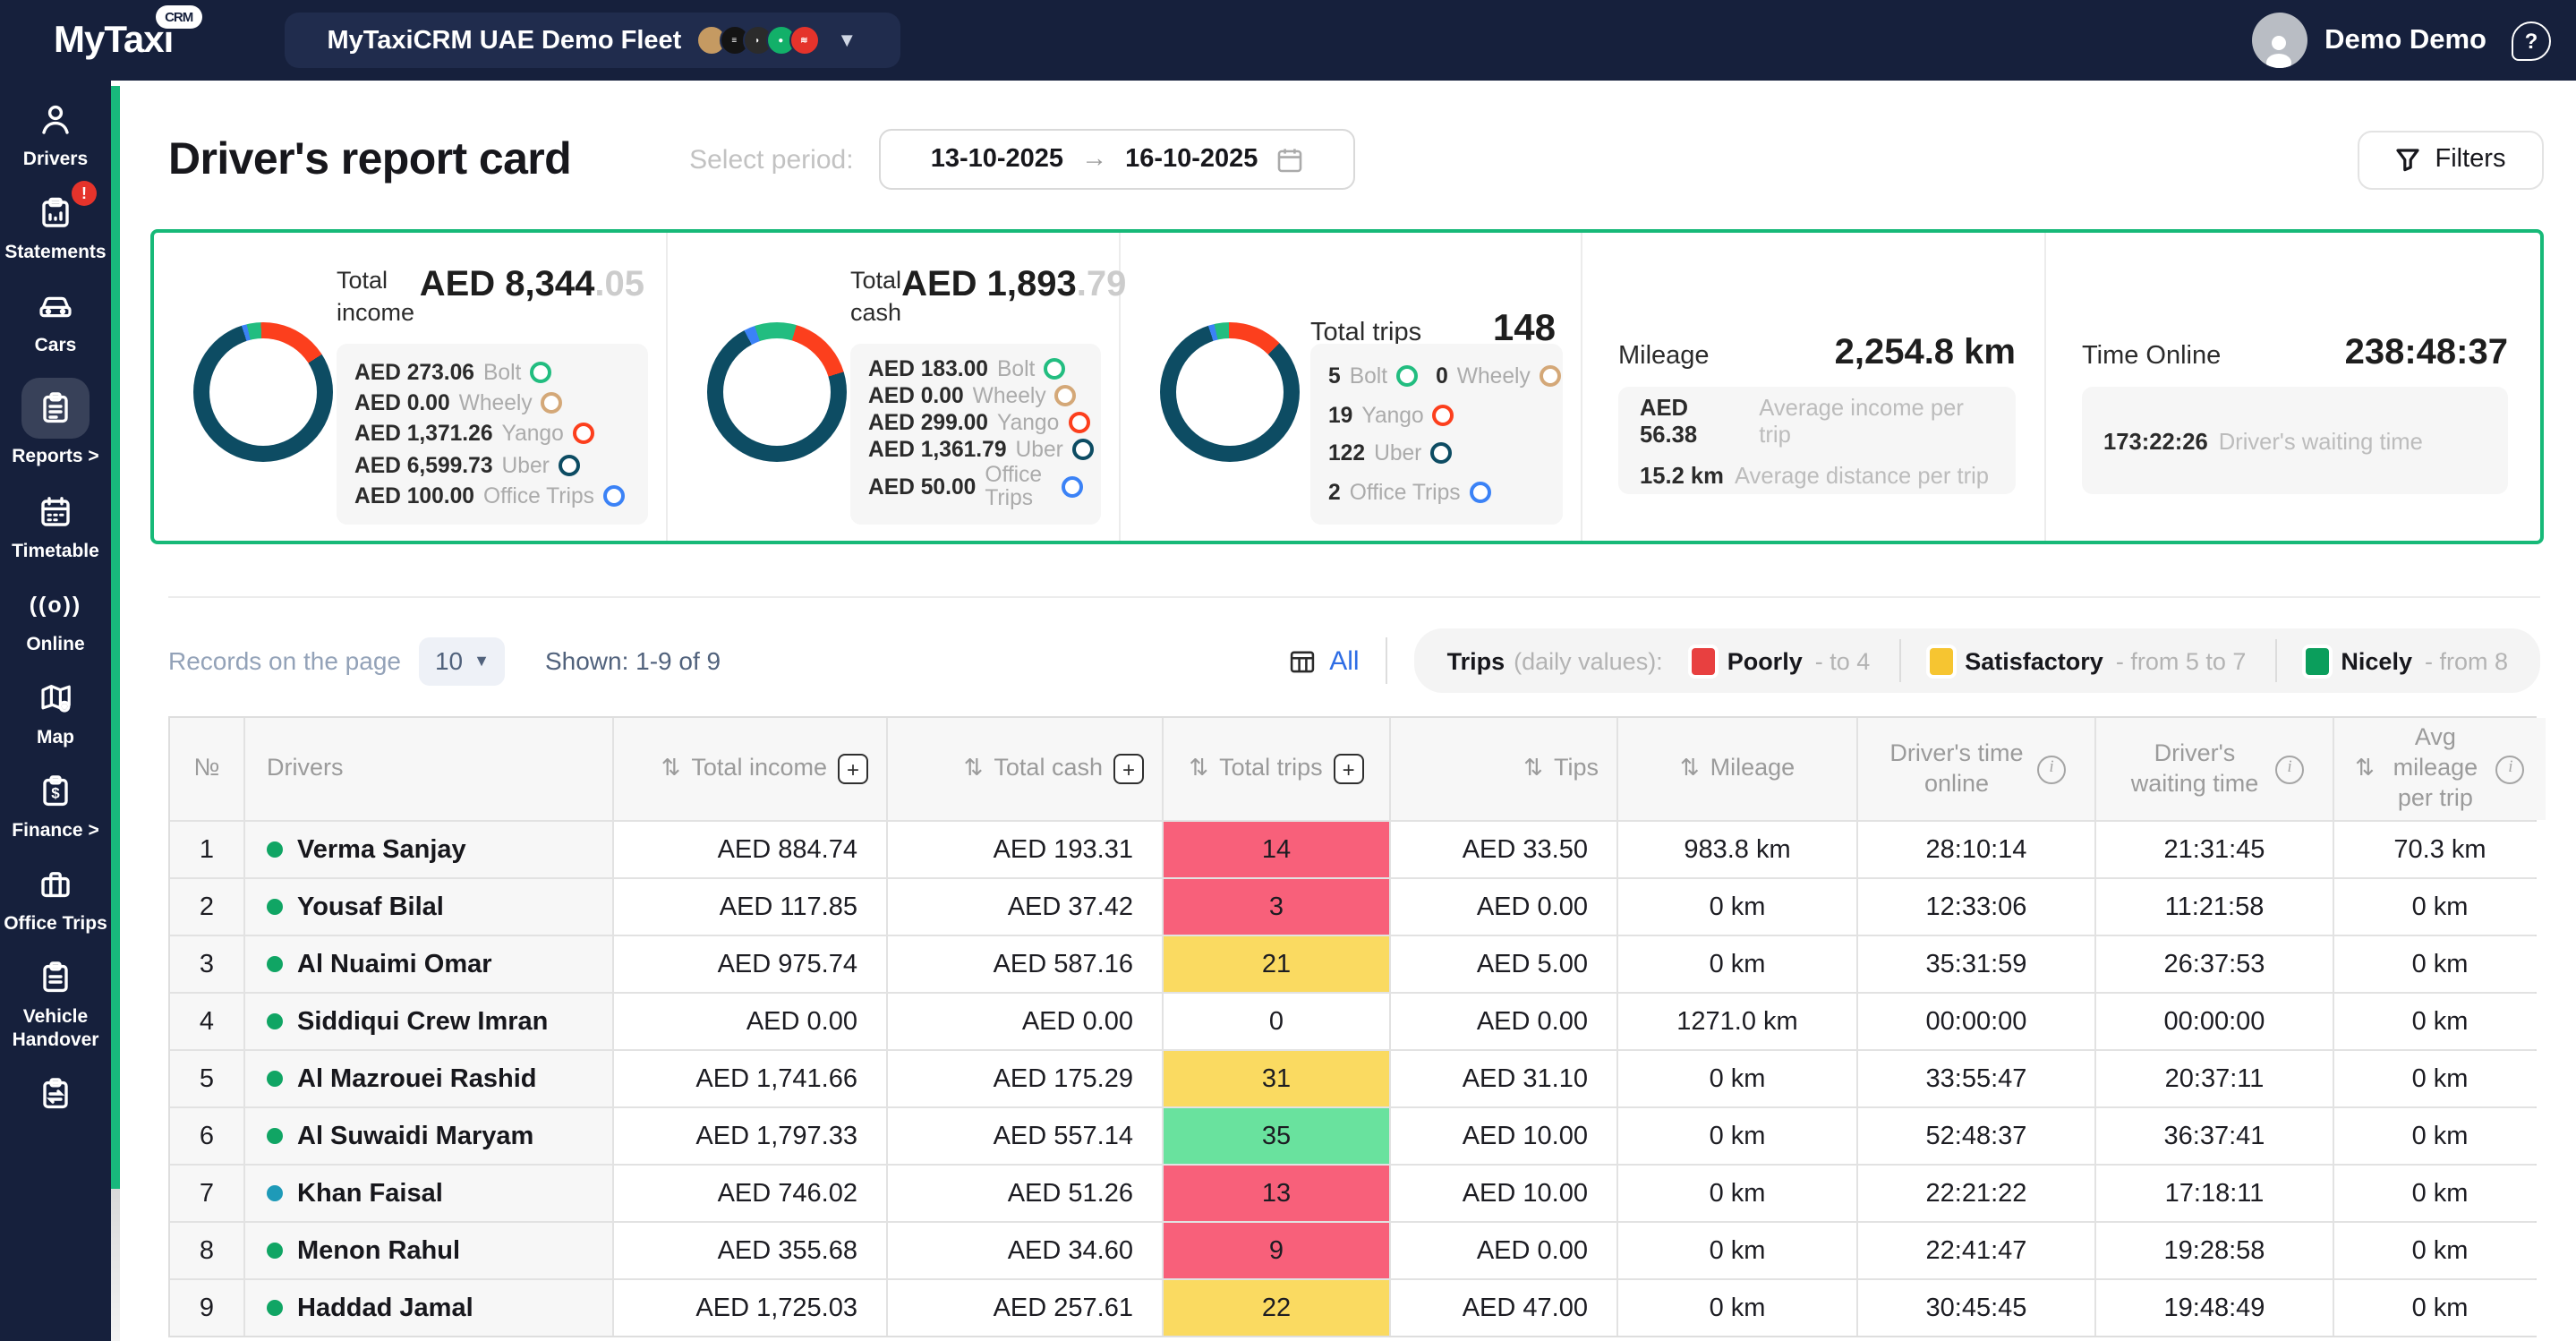 The height and width of the screenshot is (1341, 2576). I want to click on records-per-page-select: 10 ▼, so click(462, 660).